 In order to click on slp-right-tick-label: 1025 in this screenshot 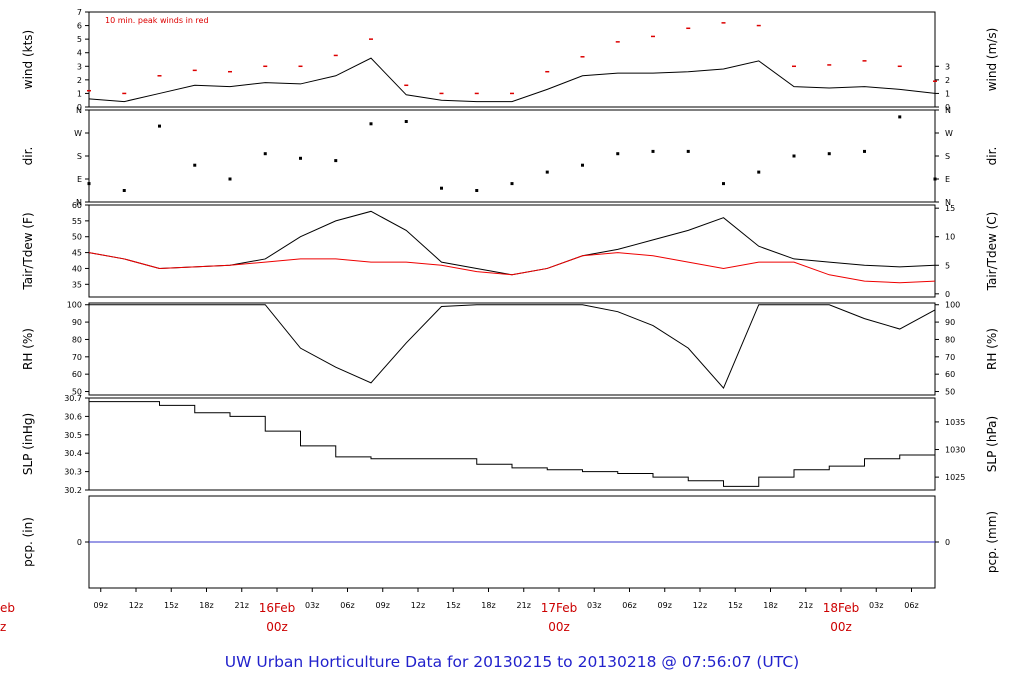, I will do `click(955, 477)`.